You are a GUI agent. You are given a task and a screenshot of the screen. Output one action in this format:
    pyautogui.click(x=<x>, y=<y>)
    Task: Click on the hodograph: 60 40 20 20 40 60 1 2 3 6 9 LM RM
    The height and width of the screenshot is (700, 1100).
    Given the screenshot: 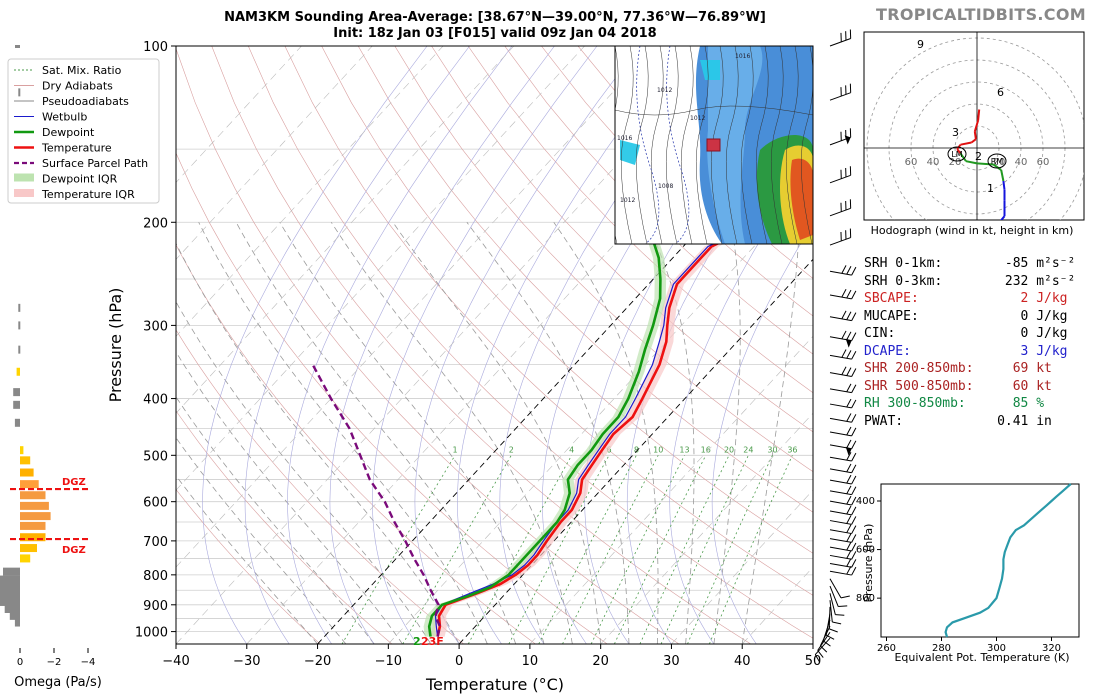 What is the action you would take?
    pyautogui.click(x=974, y=126)
    